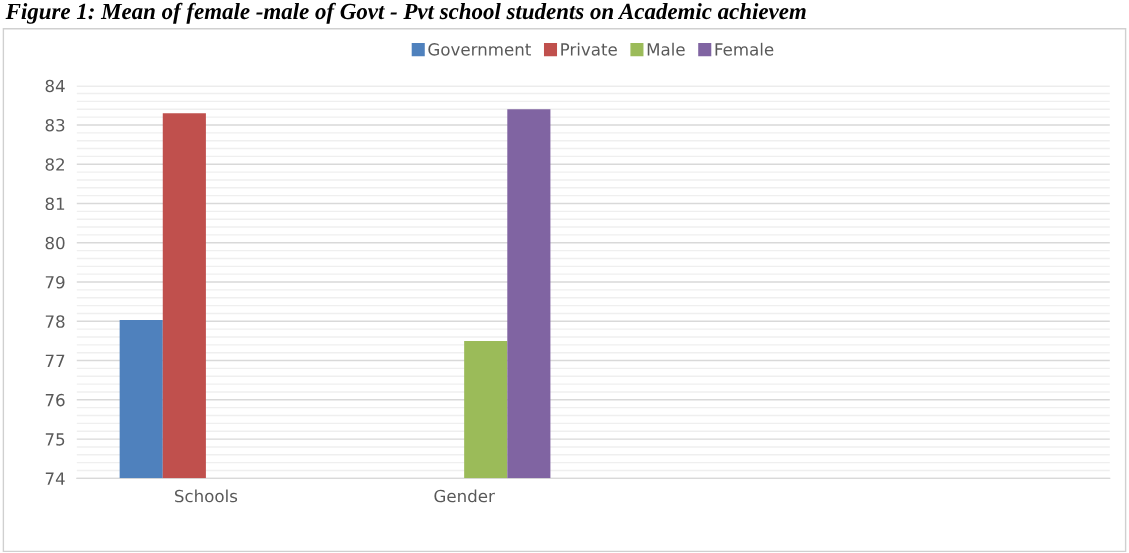 The height and width of the screenshot is (553, 1129). Describe the element at coordinates (744, 49) in the screenshot. I see `legend-label: Female` at that location.